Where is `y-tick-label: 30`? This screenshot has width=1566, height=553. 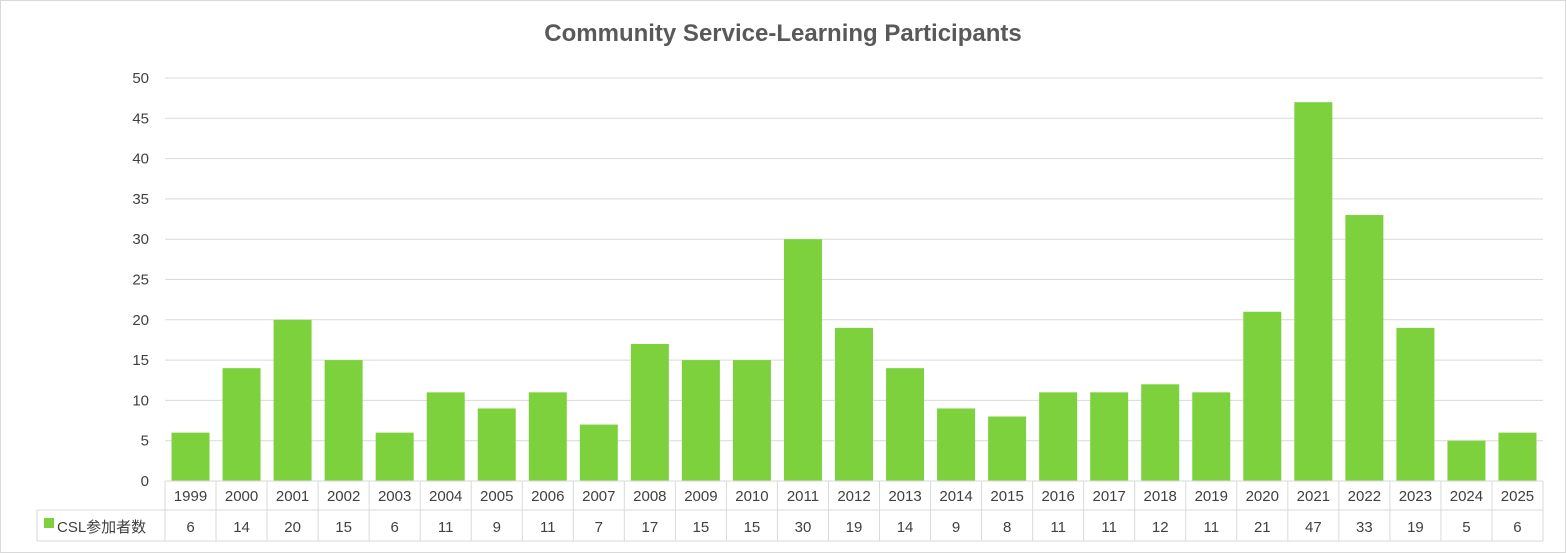
y-tick-label: 30 is located at coordinates (140, 239).